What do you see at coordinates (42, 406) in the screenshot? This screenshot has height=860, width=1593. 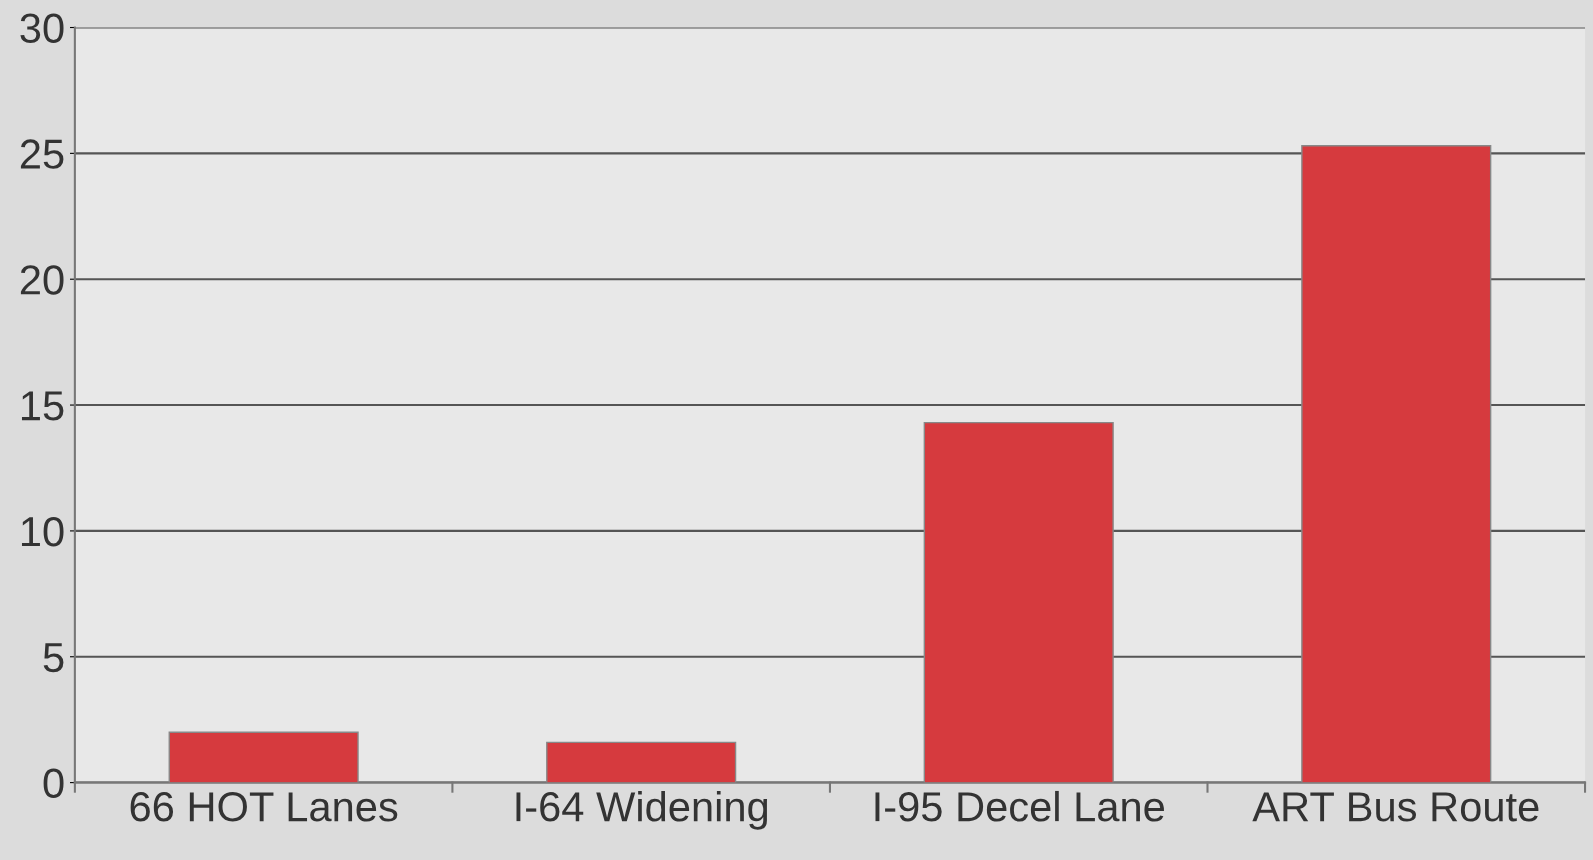 I see `y-tick-label: 15` at bounding box center [42, 406].